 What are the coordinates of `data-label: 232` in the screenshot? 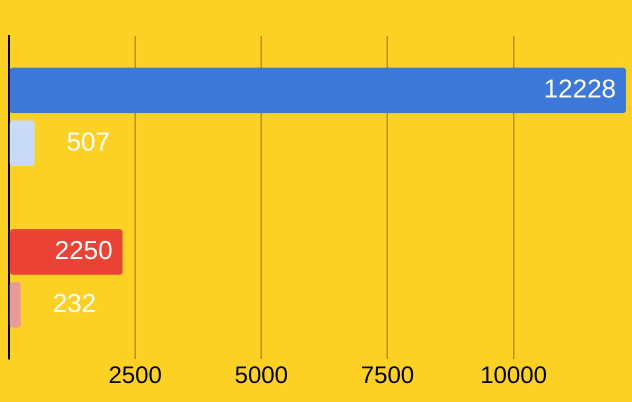 It's located at (74, 303).